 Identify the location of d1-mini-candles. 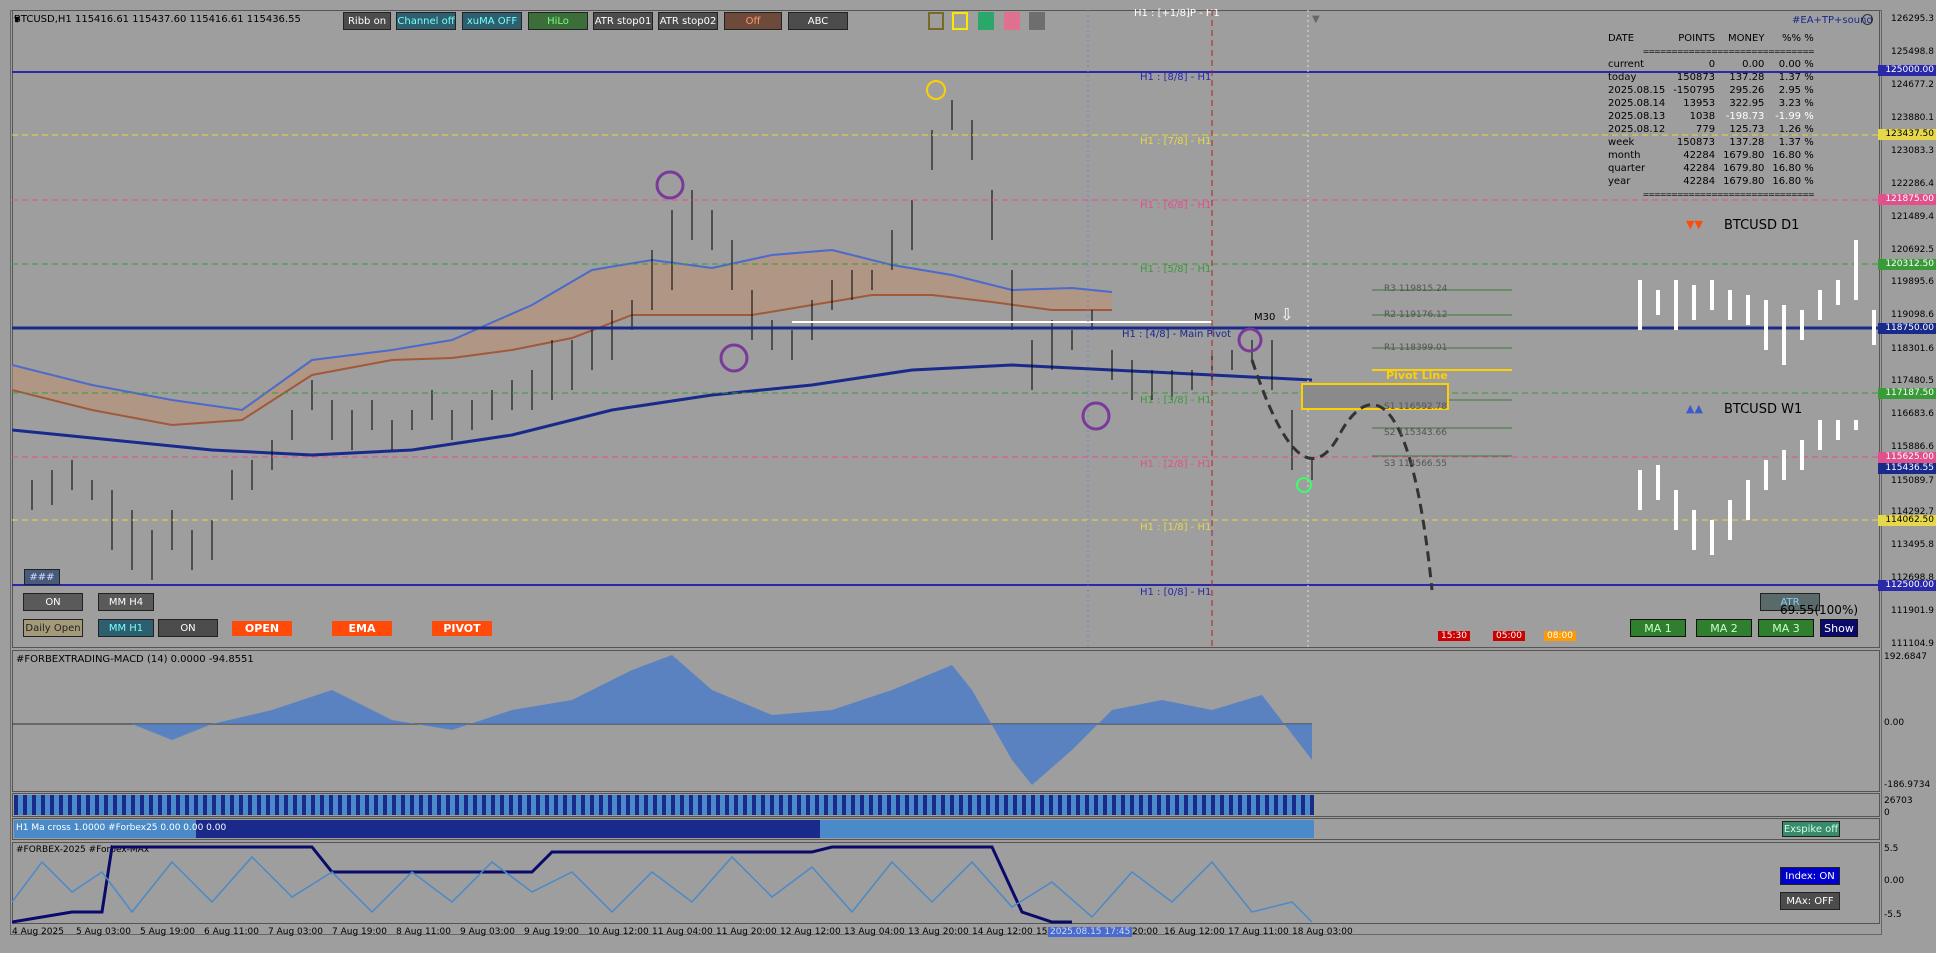
(1757, 302).